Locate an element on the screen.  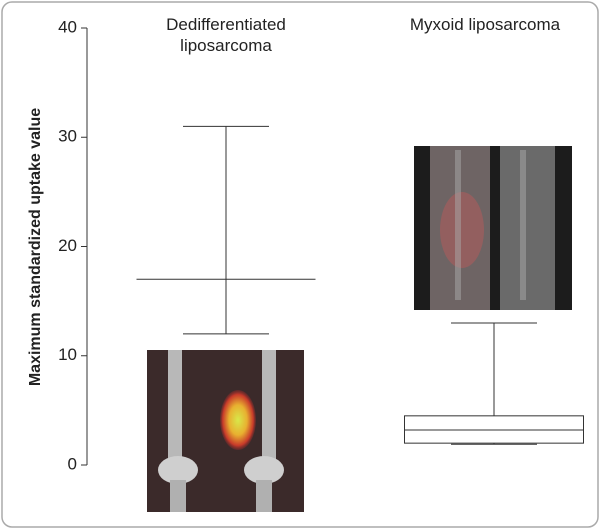
y-axis-label: Maximum standardized uptake value is located at coordinates (35, 247).